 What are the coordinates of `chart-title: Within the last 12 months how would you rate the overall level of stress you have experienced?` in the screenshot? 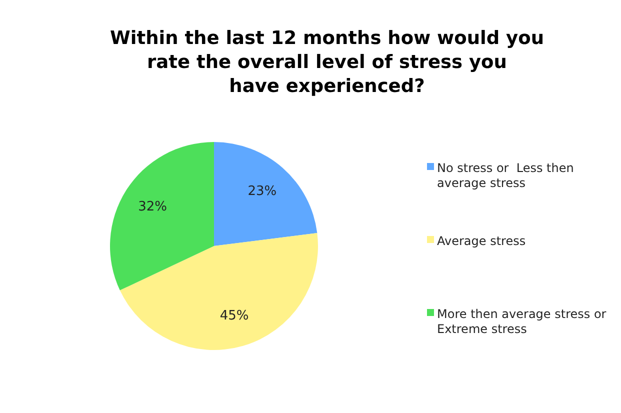 It's located at (327, 62).